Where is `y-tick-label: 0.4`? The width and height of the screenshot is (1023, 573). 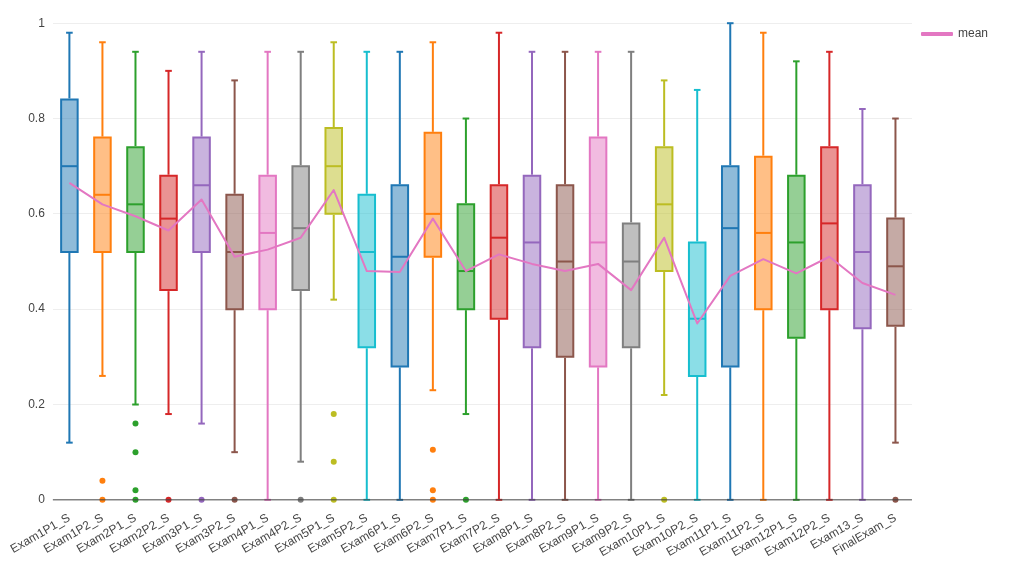
y-tick-label: 0.4 is located at coordinates (37, 308).